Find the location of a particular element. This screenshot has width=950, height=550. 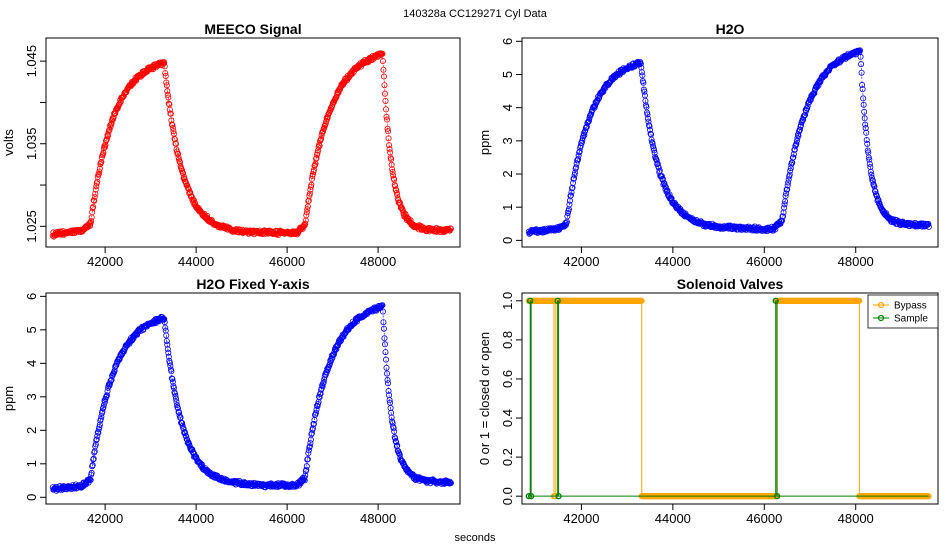

y-tick-label: 6 is located at coordinates (507, 41).